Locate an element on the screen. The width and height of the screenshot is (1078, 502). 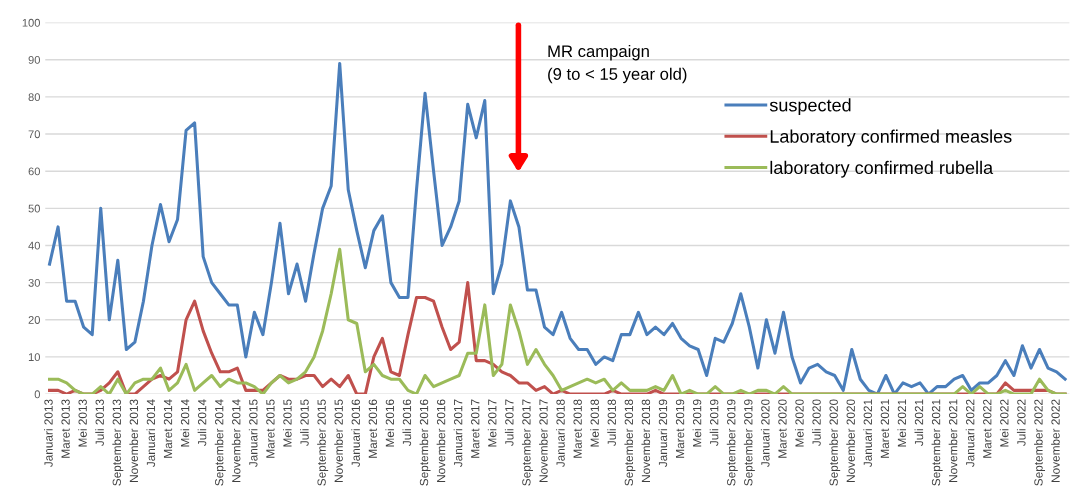
legend-label: suspected is located at coordinates (810, 107).